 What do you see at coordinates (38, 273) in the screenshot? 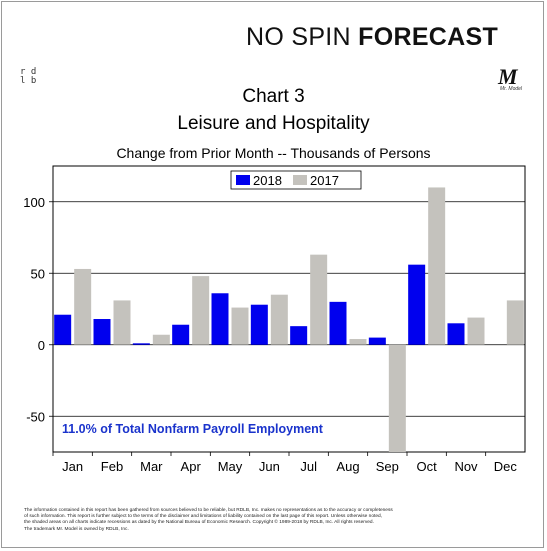
I see `y-tick-label: 50` at bounding box center [38, 273].